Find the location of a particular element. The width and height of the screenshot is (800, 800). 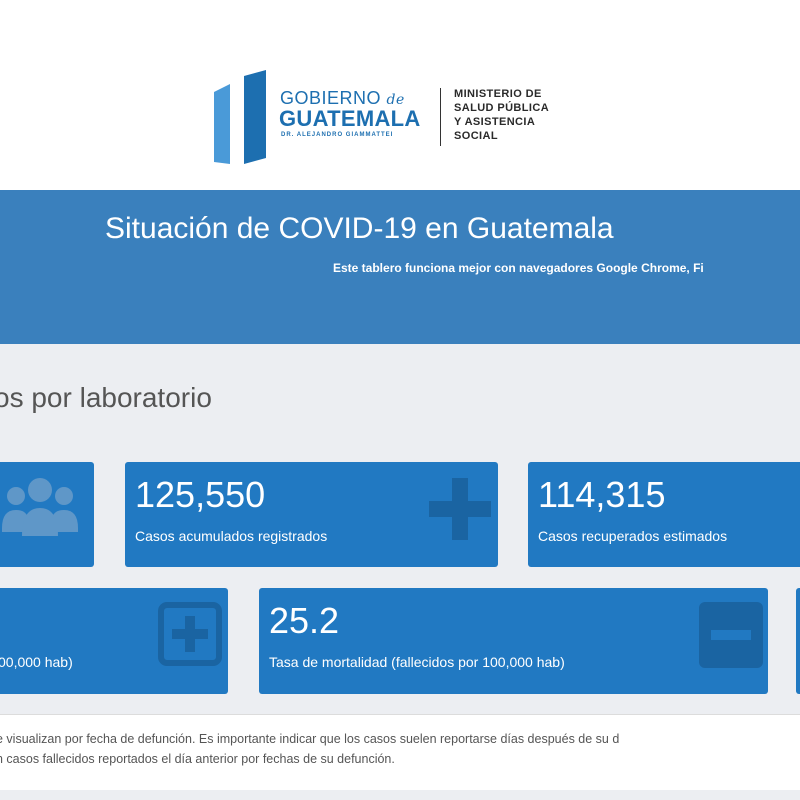

recovered-cases-card: 114,315 Casos recuperados estimados is located at coordinates (664, 514).